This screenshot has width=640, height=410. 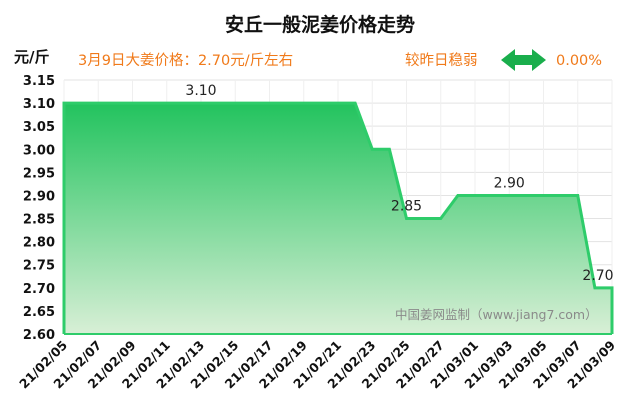 I want to click on y-unit-label: 元/斤, so click(x=31, y=57).